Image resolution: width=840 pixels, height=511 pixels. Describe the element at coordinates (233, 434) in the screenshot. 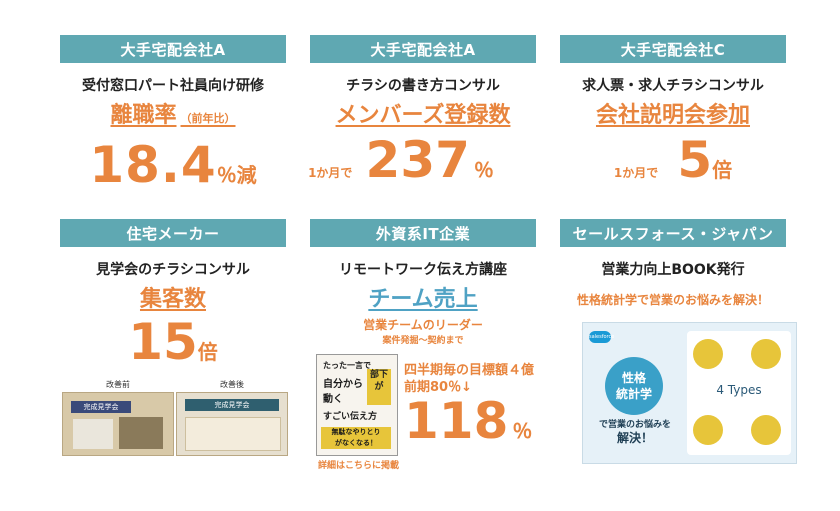

I see `flyer-body` at that location.